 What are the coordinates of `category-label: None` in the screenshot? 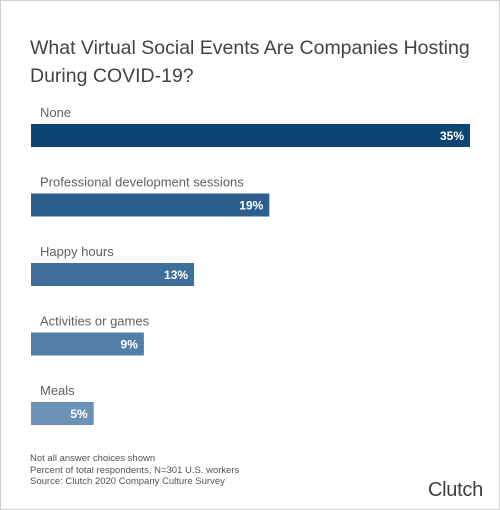 It's located at (55, 112).